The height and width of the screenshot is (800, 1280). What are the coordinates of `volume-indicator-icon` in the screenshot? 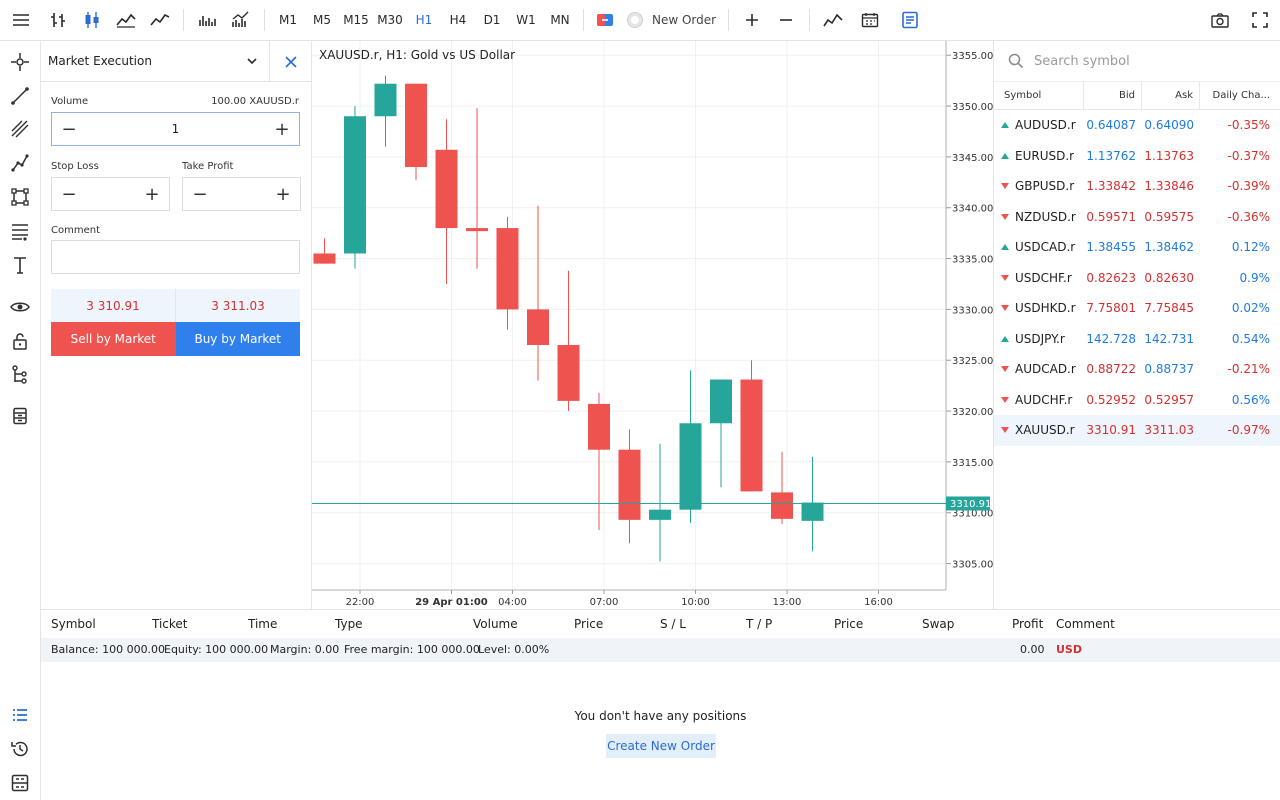 It's located at (207, 20).